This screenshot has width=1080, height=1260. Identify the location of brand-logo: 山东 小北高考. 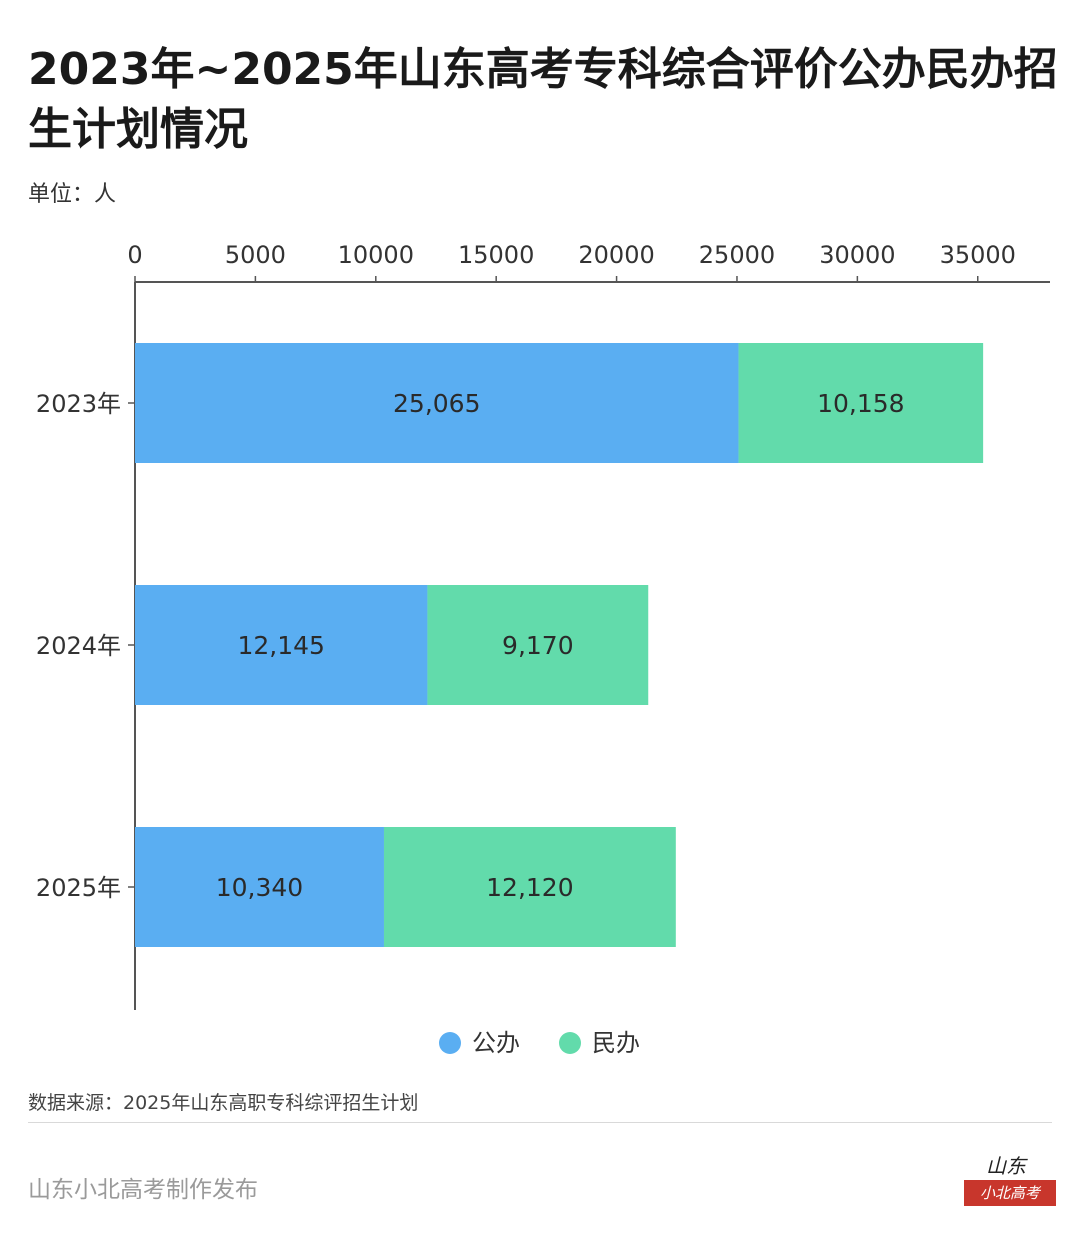
(1010, 1180).